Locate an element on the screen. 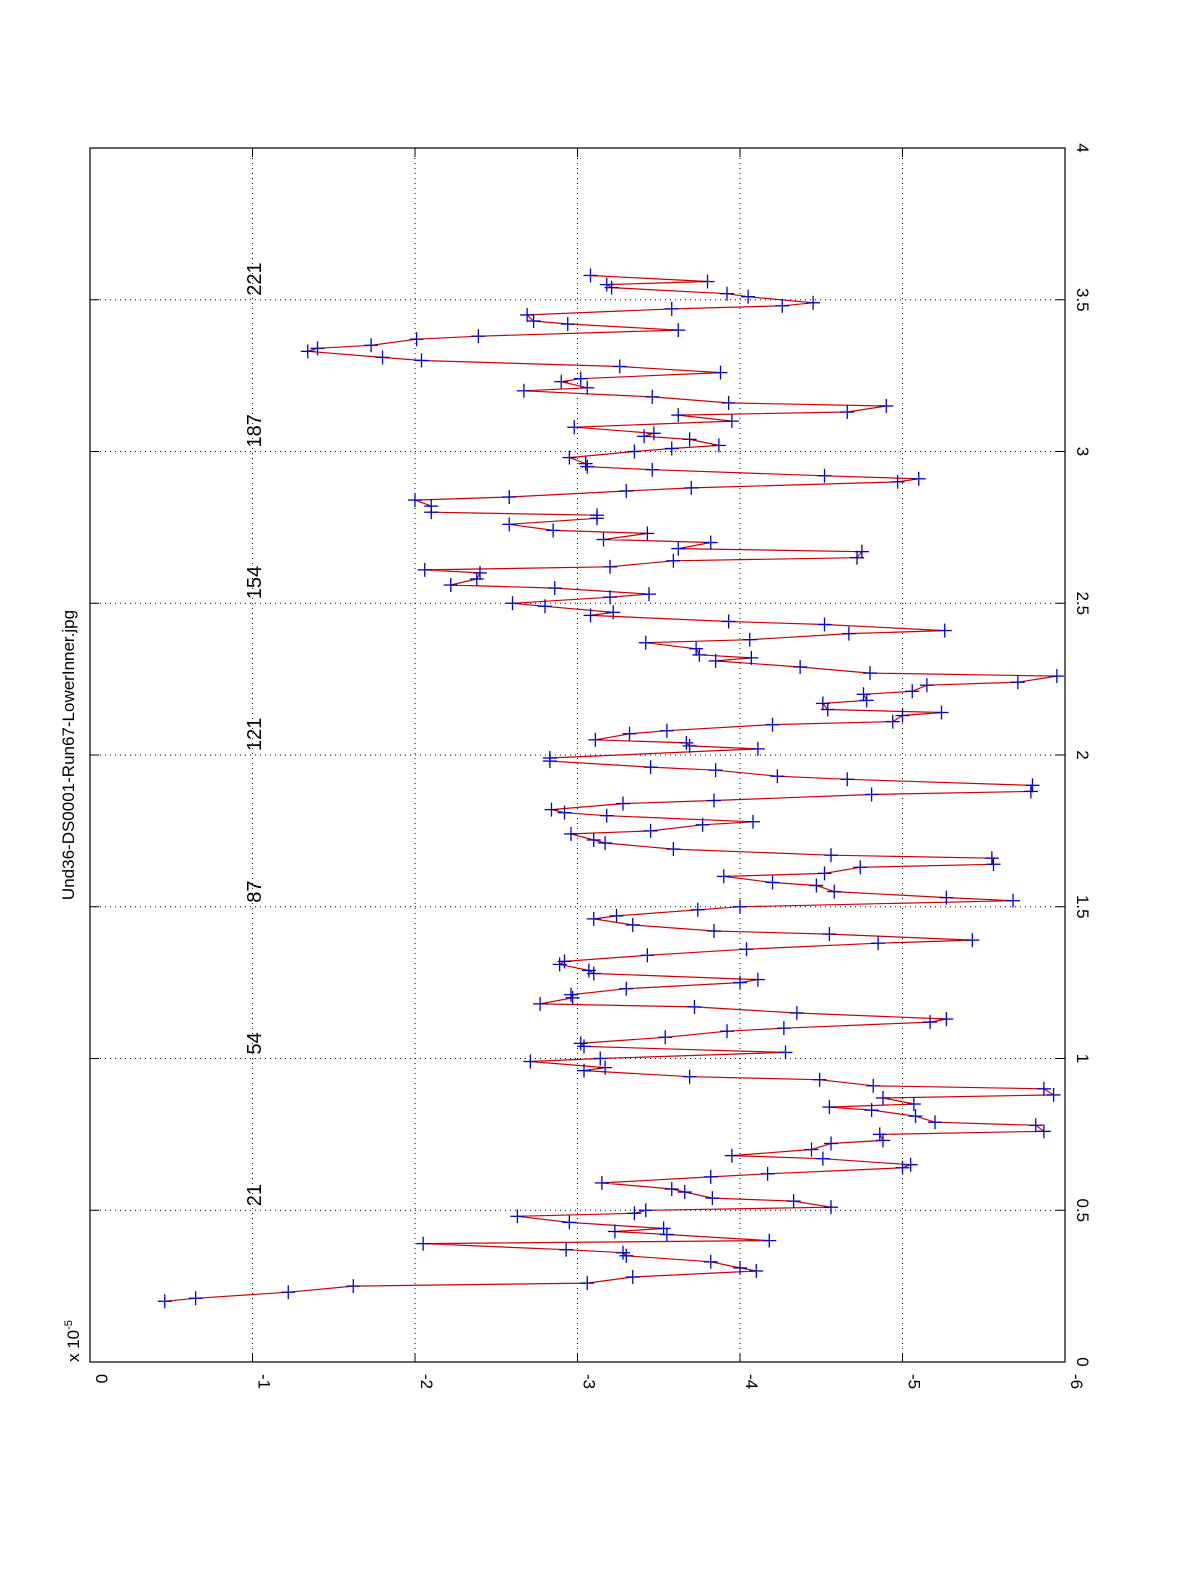  value-tick-label: 0 is located at coordinates (101, 1378).